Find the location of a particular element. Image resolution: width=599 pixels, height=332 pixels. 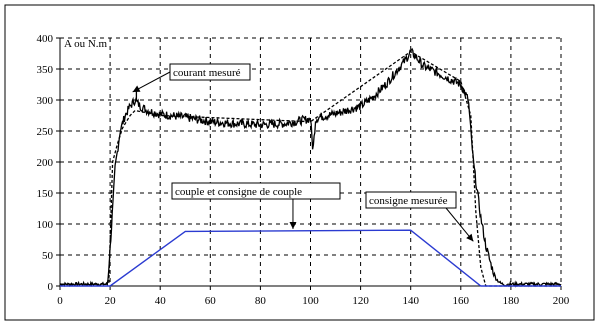

y-axis-label: A ou N.m is located at coordinates (86, 44).